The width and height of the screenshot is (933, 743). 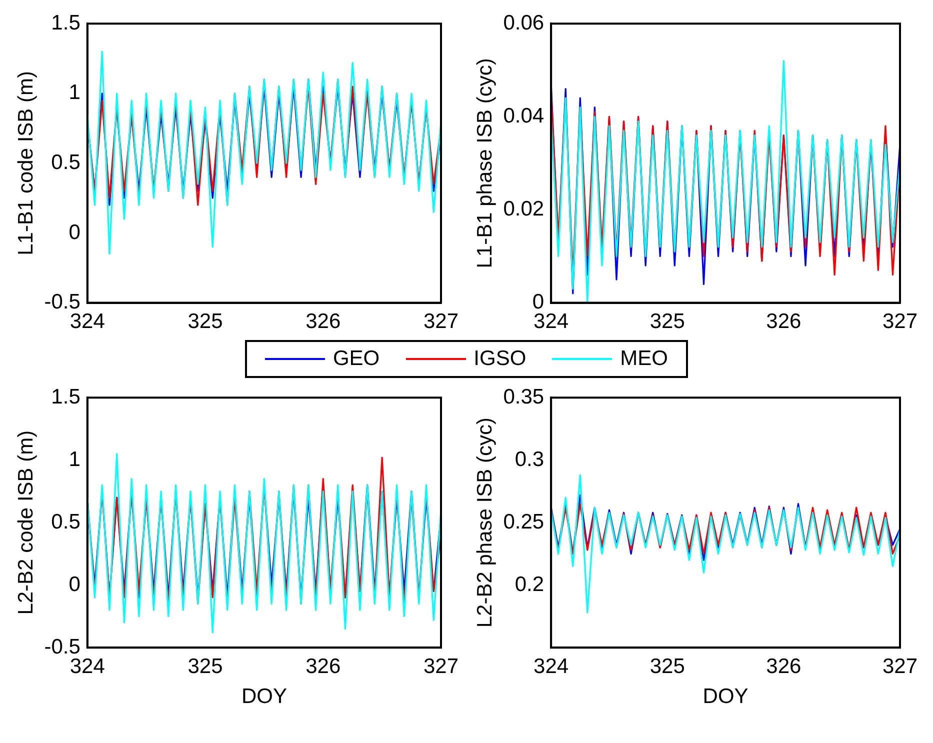 I want to click on y-tick-label: 0.25, so click(x=523, y=522).